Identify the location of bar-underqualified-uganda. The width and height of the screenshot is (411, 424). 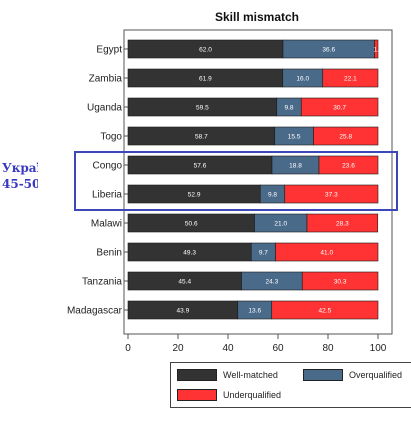
(339, 107).